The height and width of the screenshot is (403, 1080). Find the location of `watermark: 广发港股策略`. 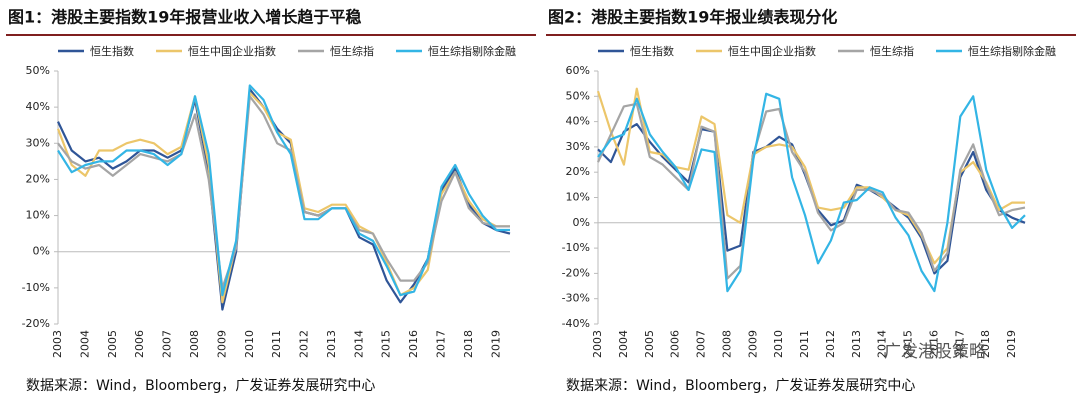

watermark: 广发港股策略 is located at coordinates (935, 352).